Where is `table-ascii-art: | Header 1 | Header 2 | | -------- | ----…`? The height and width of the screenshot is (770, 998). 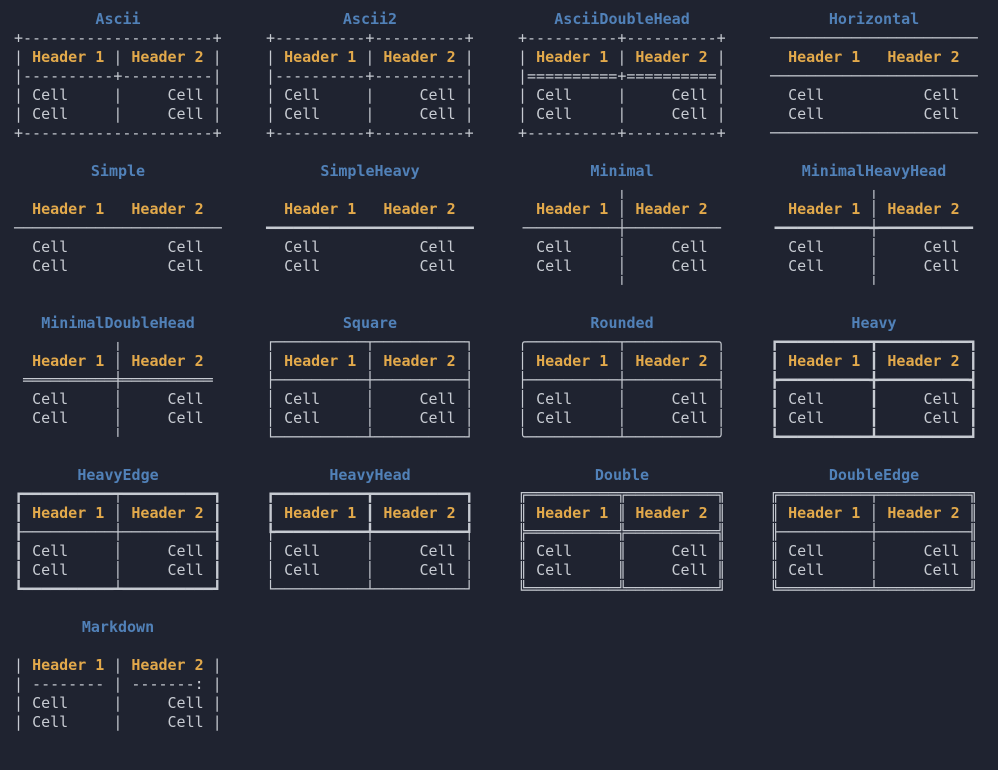 table-ascii-art: | Header 1 | Header 2 | | -------- | ----… is located at coordinates (118, 694).